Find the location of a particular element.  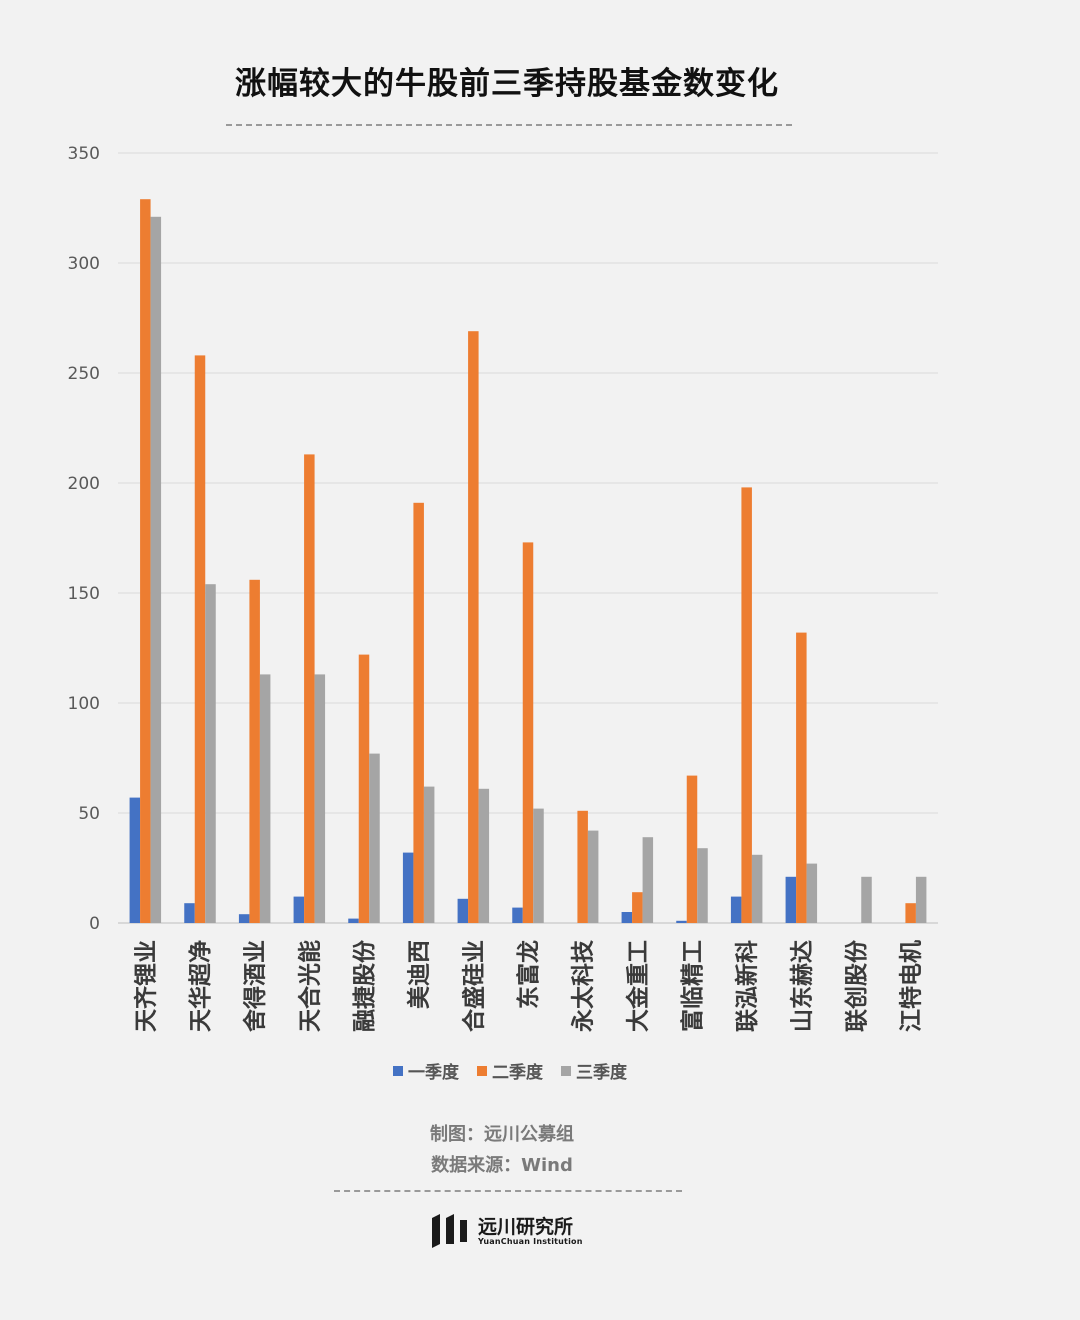

brand-mark-icon is located at coordinates (449, 1231).